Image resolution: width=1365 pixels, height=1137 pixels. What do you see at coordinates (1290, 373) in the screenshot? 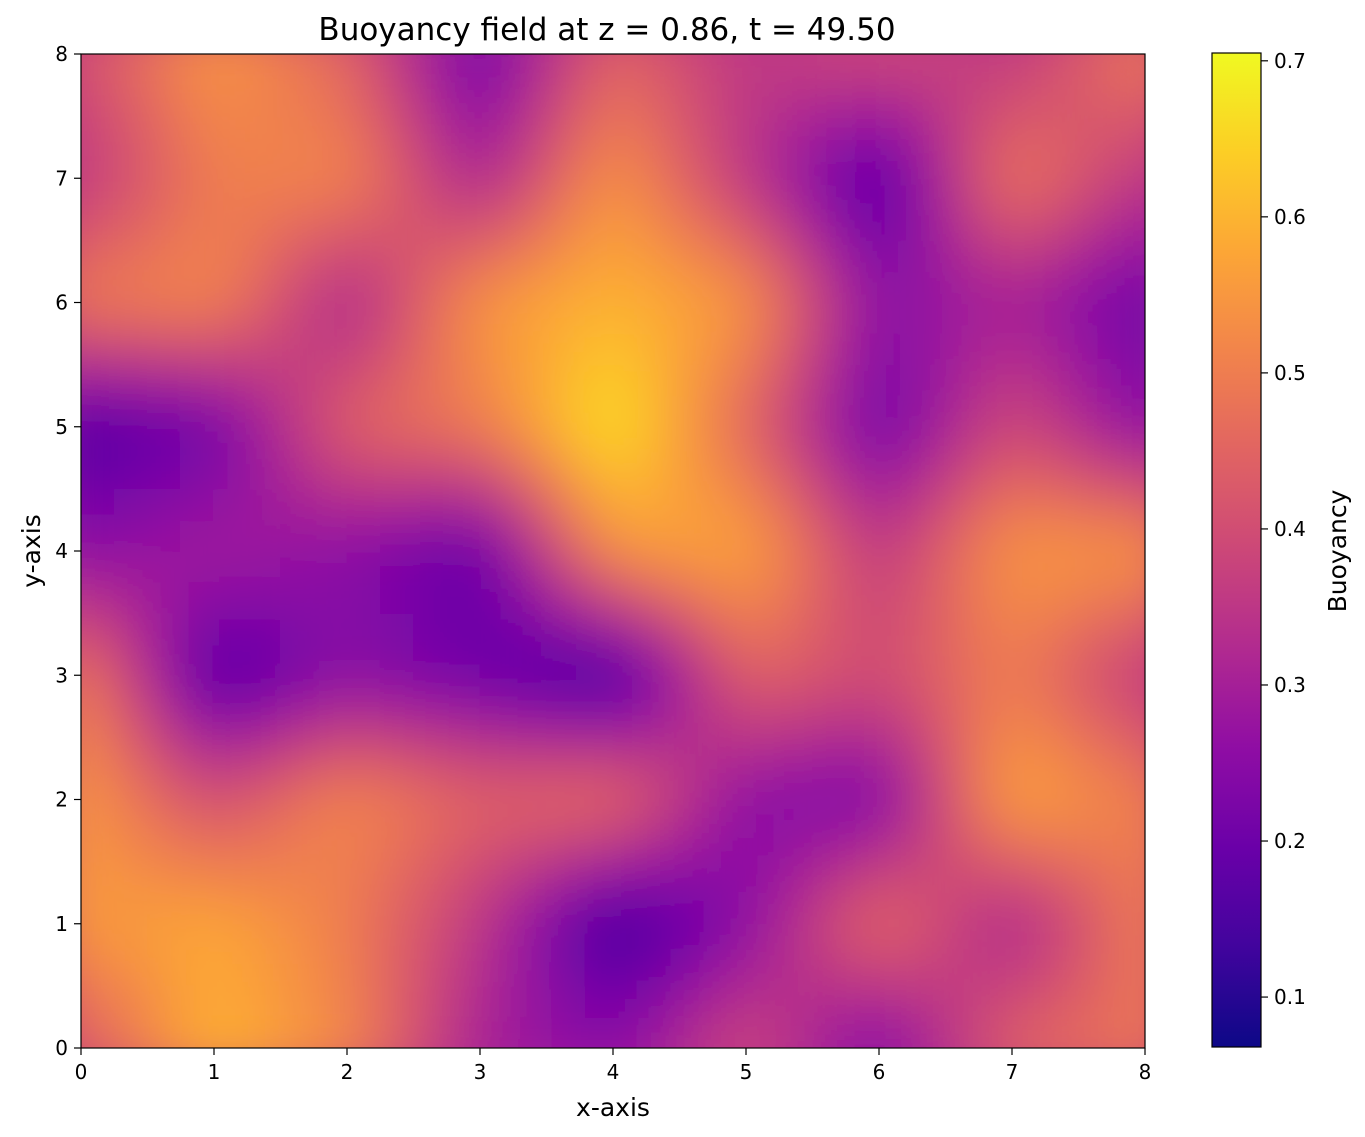
I see `colorbar-tick-label: 0.5` at bounding box center [1290, 373].